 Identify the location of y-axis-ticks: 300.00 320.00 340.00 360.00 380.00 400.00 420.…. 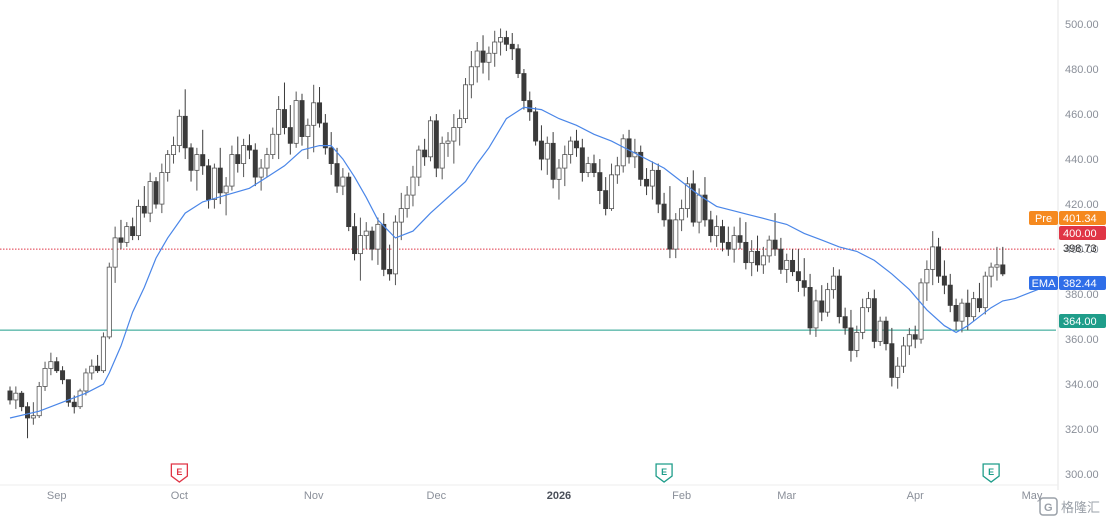
(1082, 250).